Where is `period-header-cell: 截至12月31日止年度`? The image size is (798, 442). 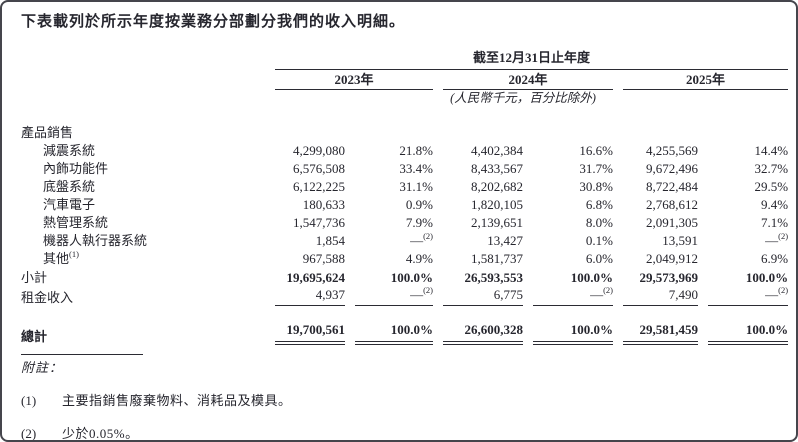 period-header-cell: 截至12月31日止年度 is located at coordinates (527, 58).